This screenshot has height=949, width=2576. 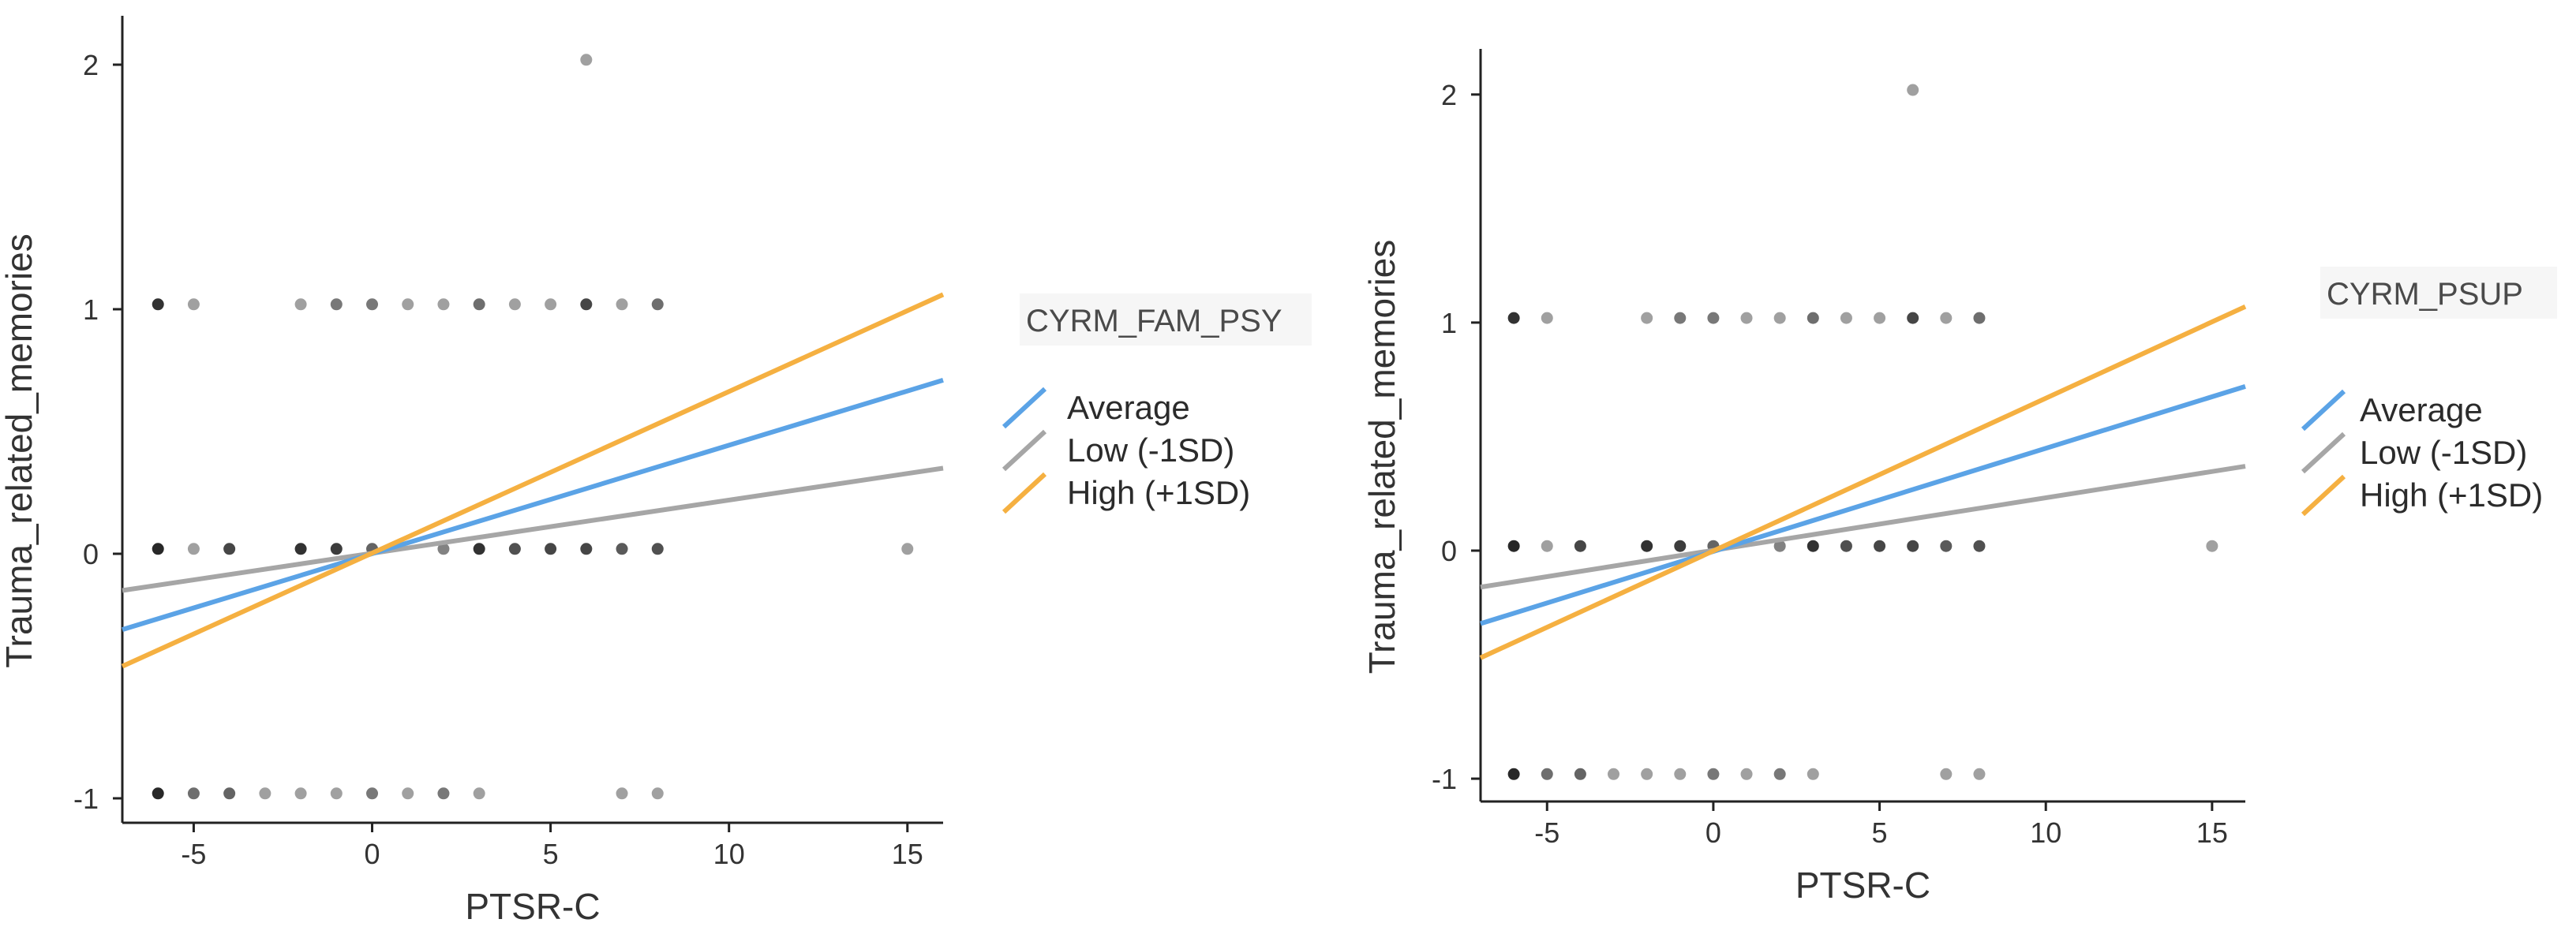 I want to click on y-tick-label: 2, so click(x=1449, y=95).